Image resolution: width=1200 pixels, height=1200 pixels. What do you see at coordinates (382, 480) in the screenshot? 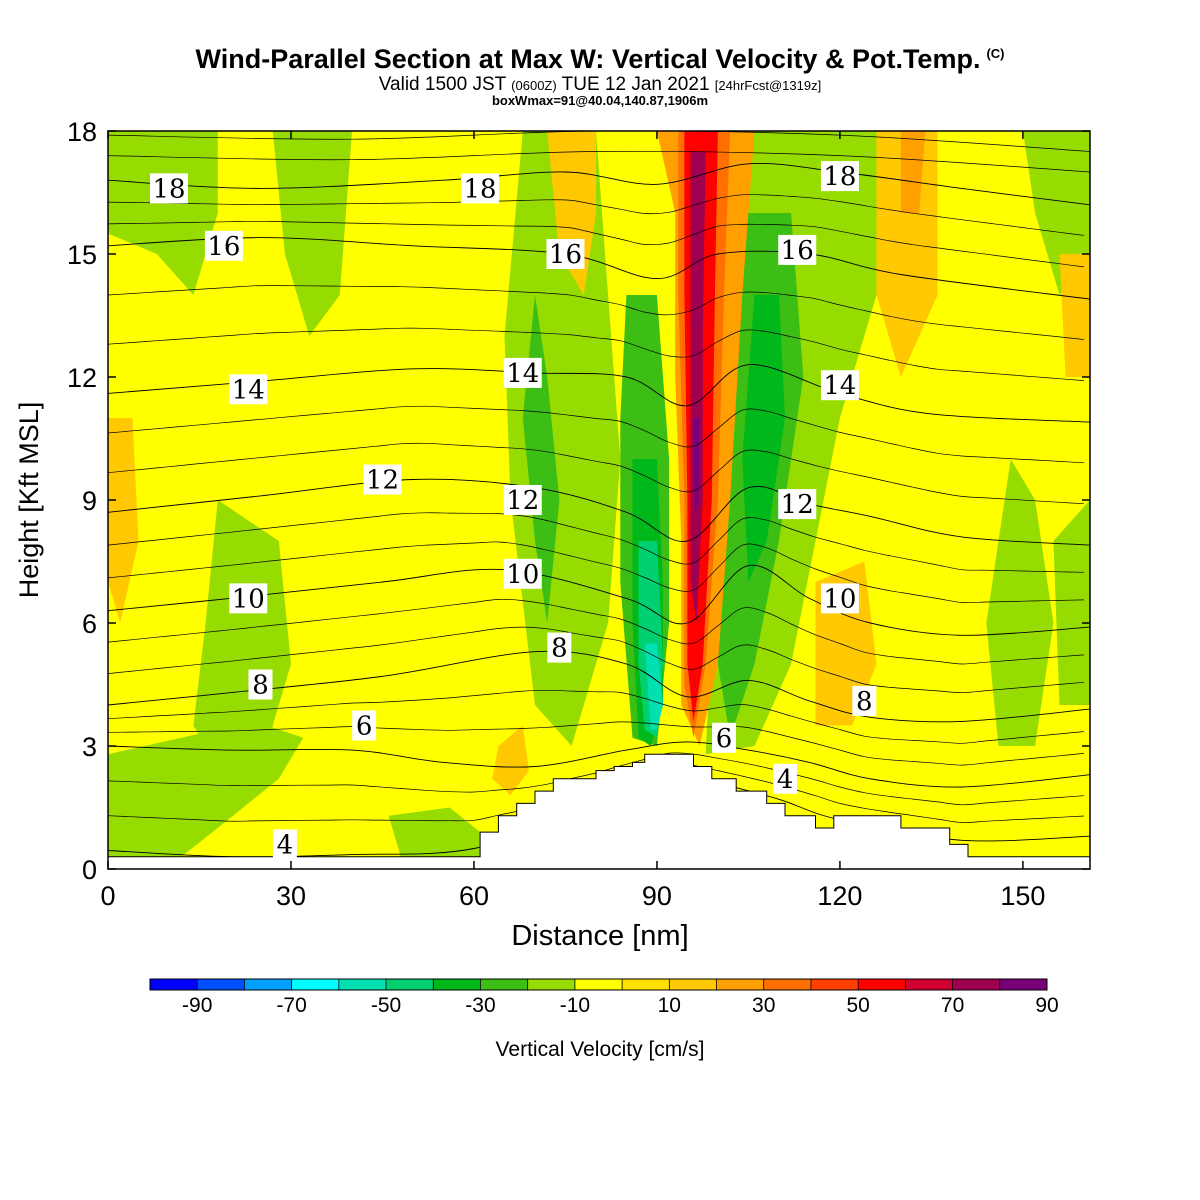
I see `theta-contour-label: 12` at bounding box center [382, 480].